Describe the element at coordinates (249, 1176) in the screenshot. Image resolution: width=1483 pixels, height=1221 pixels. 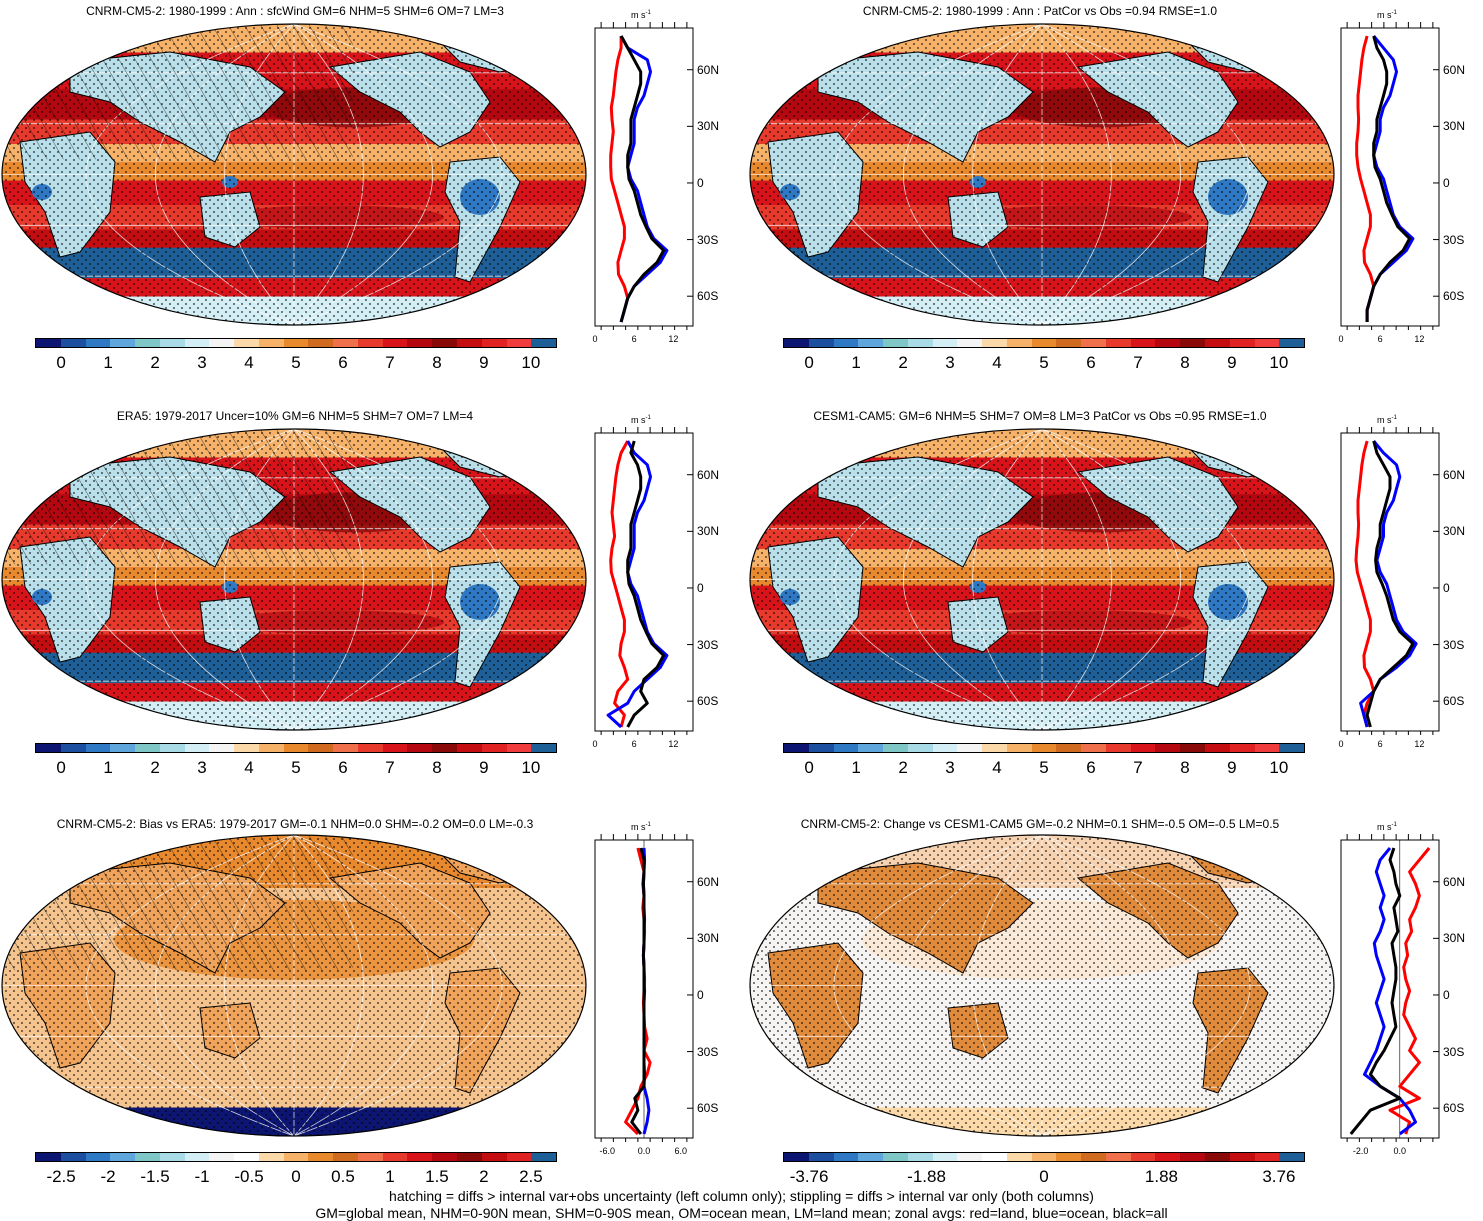
I see `colorbar-tick-label: -0.5` at that location.